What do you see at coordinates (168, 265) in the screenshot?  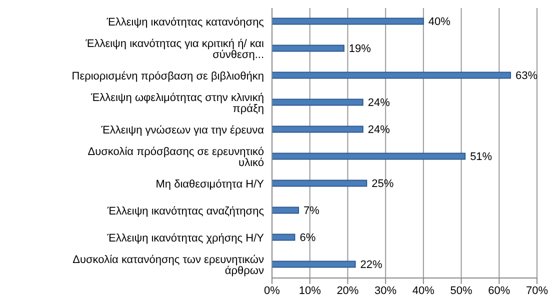 I see `y-tick-label: Δυσκολία κατανόησης των ερευνητικών άρθρων` at bounding box center [168, 265].